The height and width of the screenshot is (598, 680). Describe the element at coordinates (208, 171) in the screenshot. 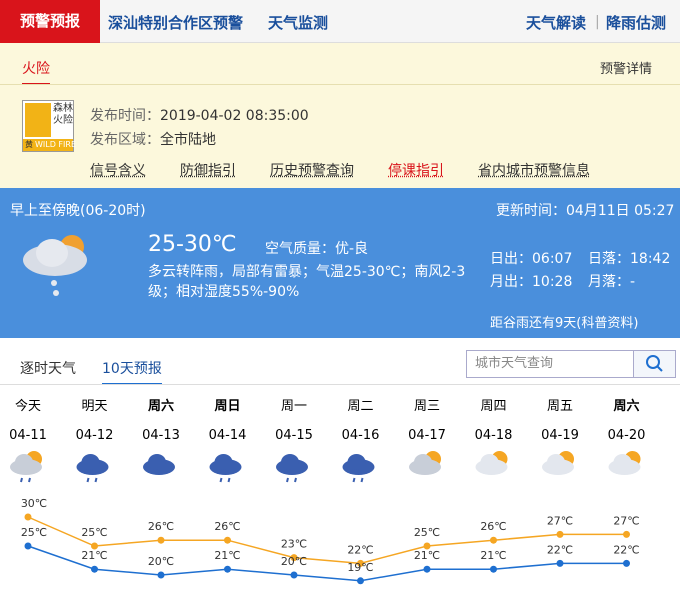

I see `link: 防御指引` at that location.